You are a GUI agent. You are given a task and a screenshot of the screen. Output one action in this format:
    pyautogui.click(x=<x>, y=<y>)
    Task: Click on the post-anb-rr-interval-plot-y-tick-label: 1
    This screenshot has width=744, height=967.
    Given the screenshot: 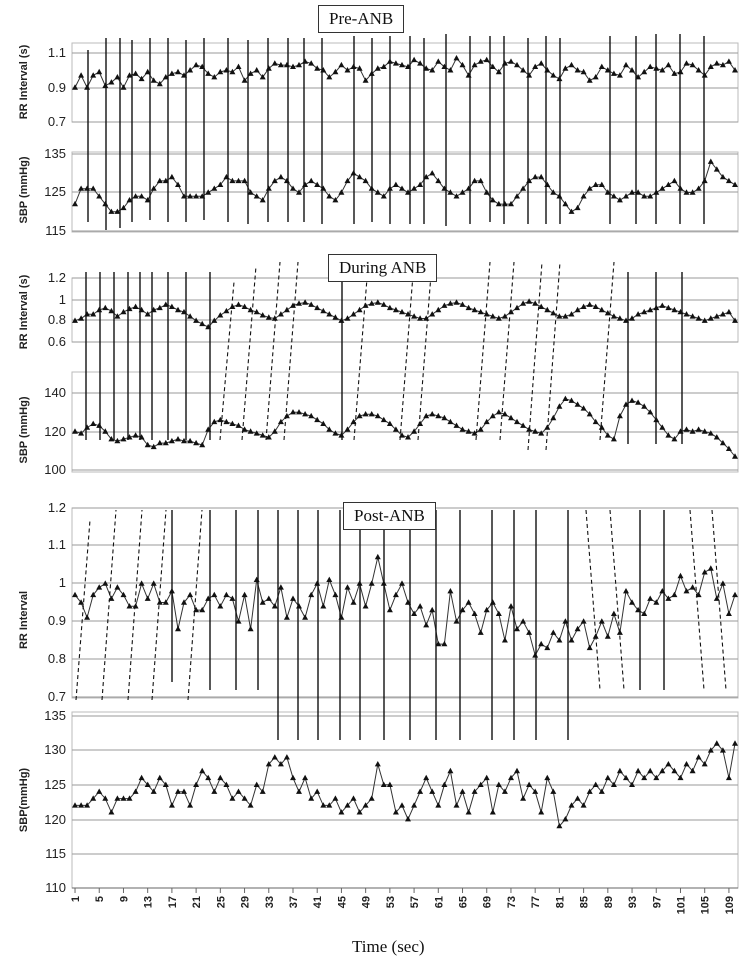 What is the action you would take?
    pyautogui.click(x=62, y=582)
    